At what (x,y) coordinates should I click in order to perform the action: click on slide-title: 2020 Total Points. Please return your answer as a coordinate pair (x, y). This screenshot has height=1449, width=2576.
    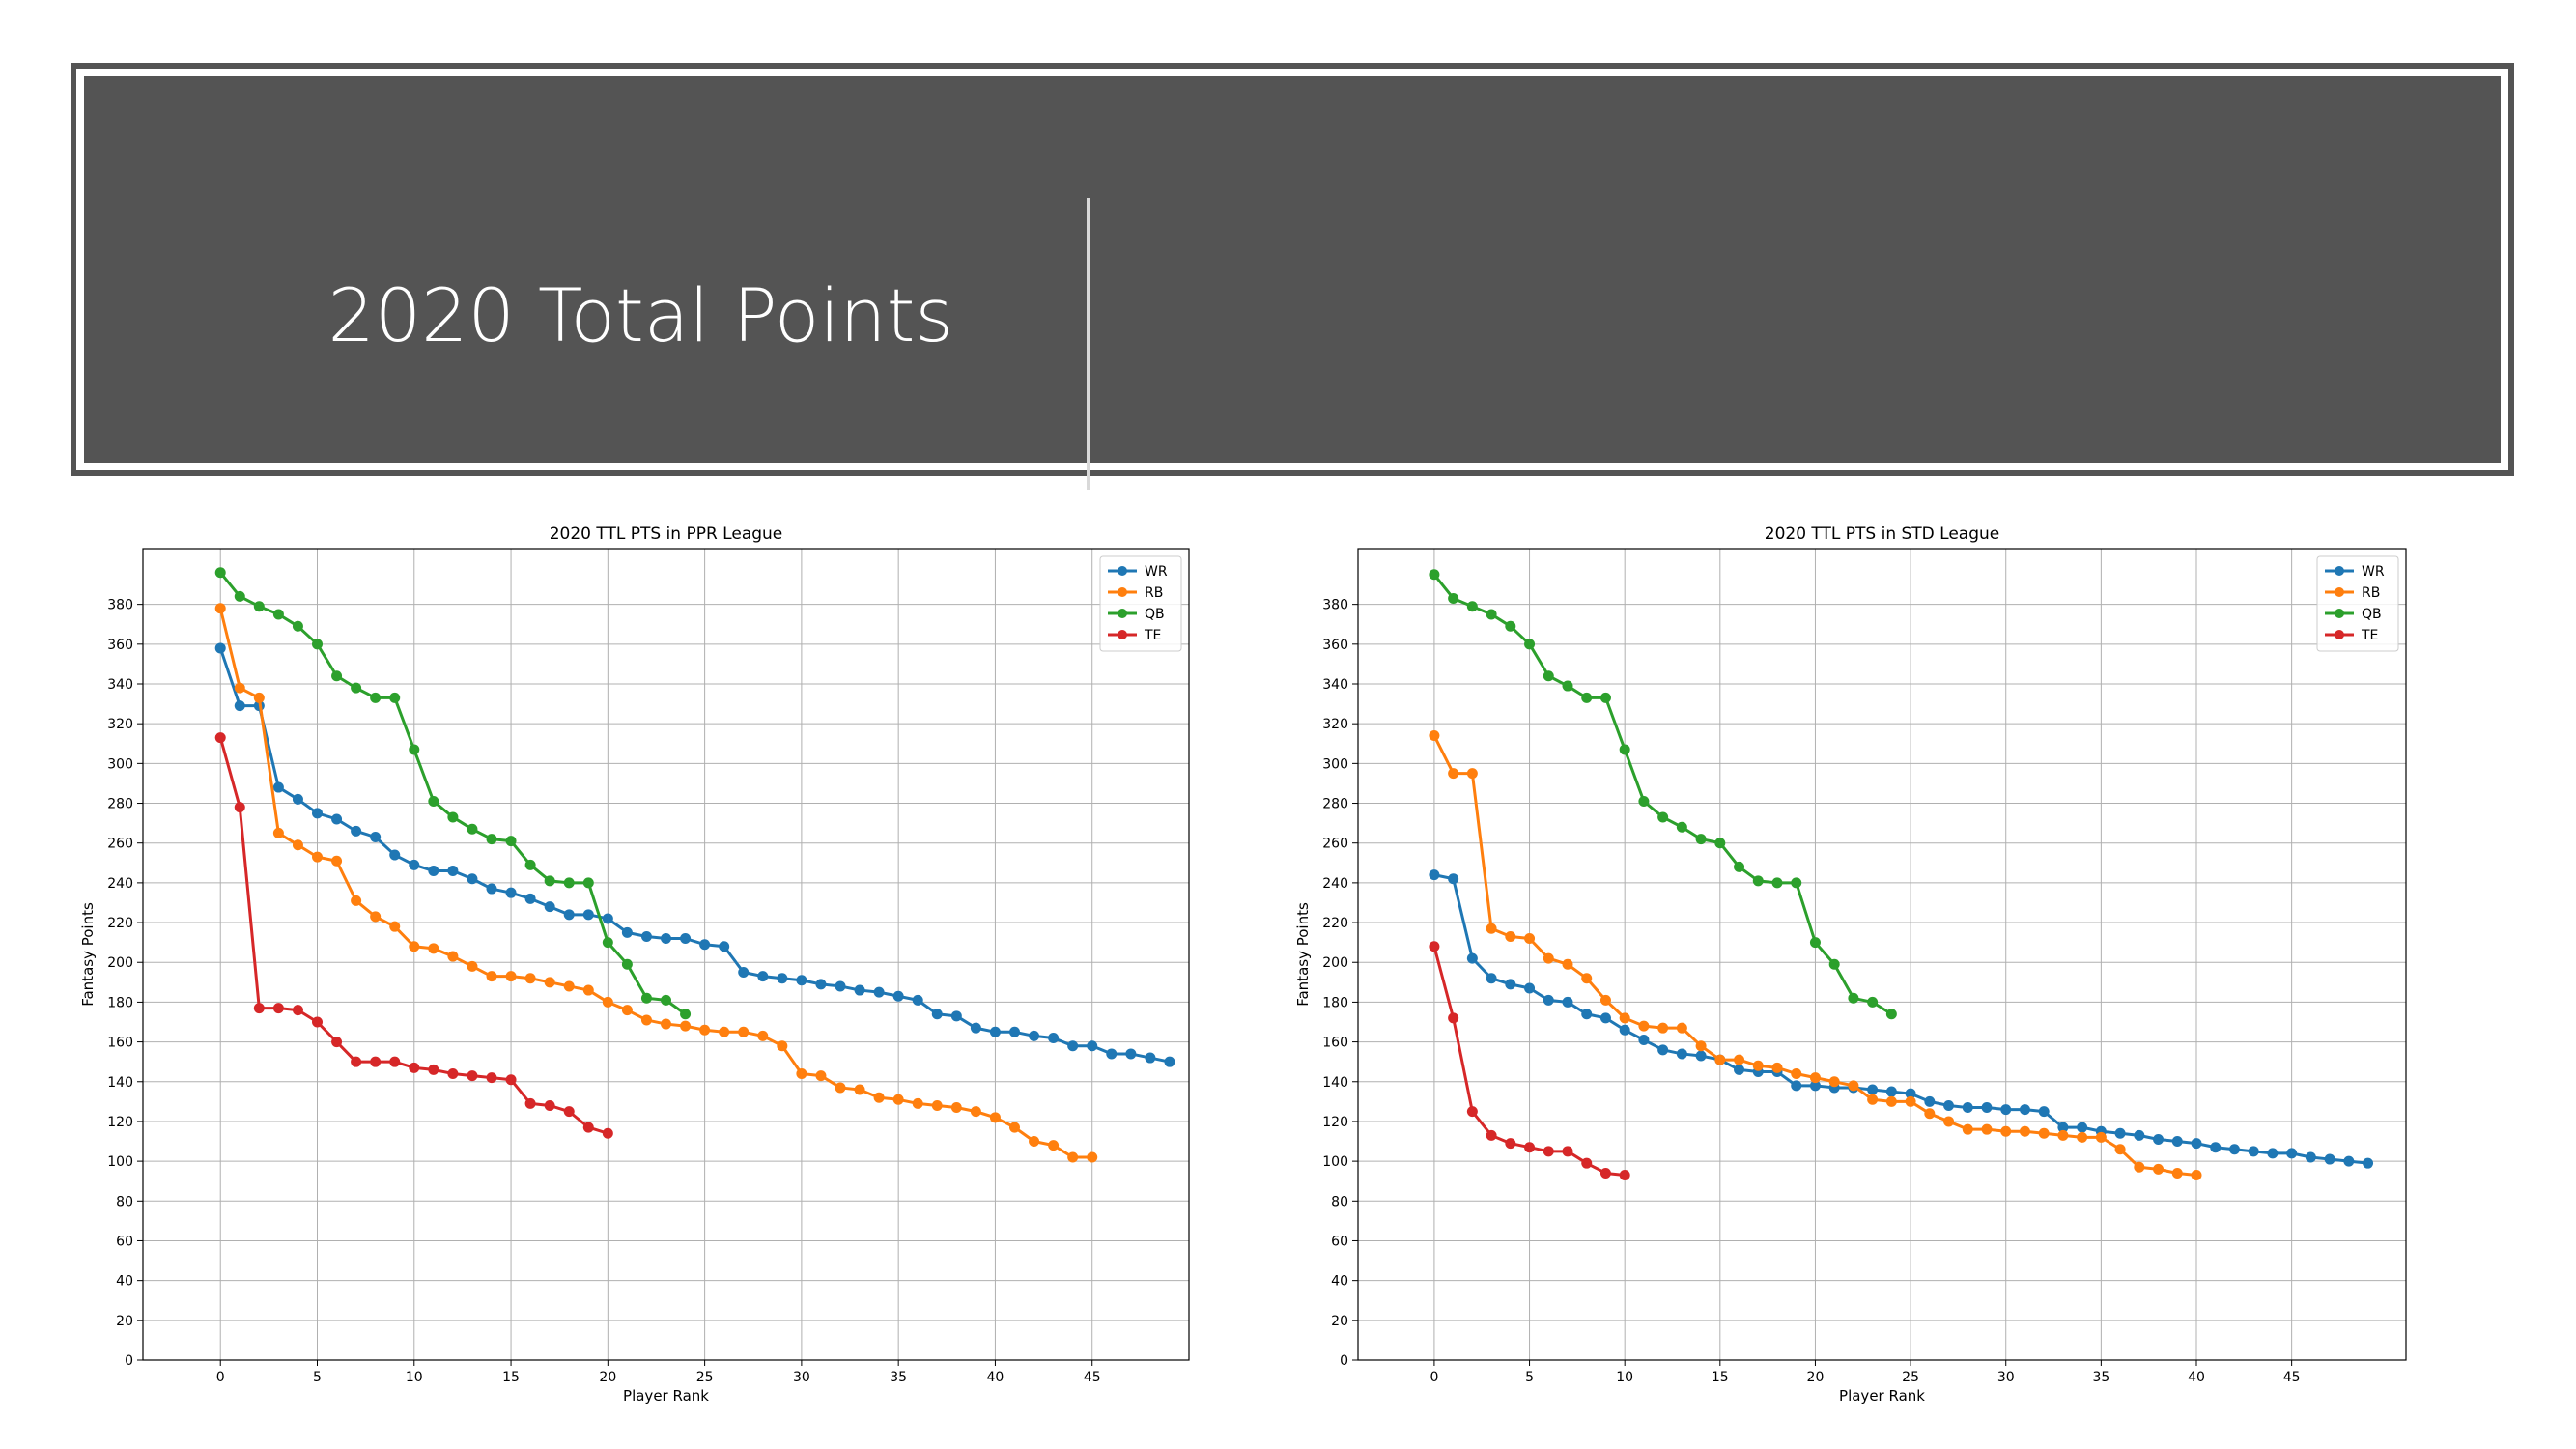
    Looking at the image, I should click on (640, 315).